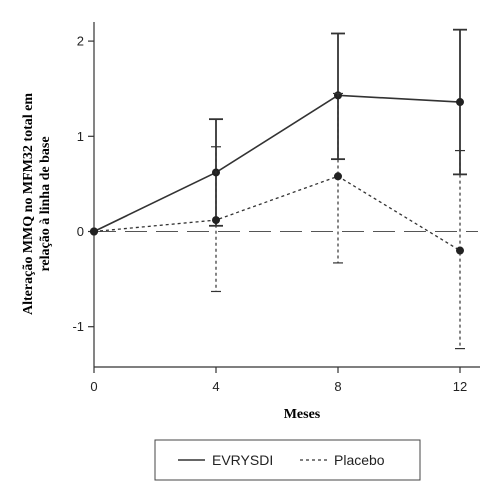 This screenshot has height=484, width=487. I want to click on x-tick-label: 8, so click(337, 386).